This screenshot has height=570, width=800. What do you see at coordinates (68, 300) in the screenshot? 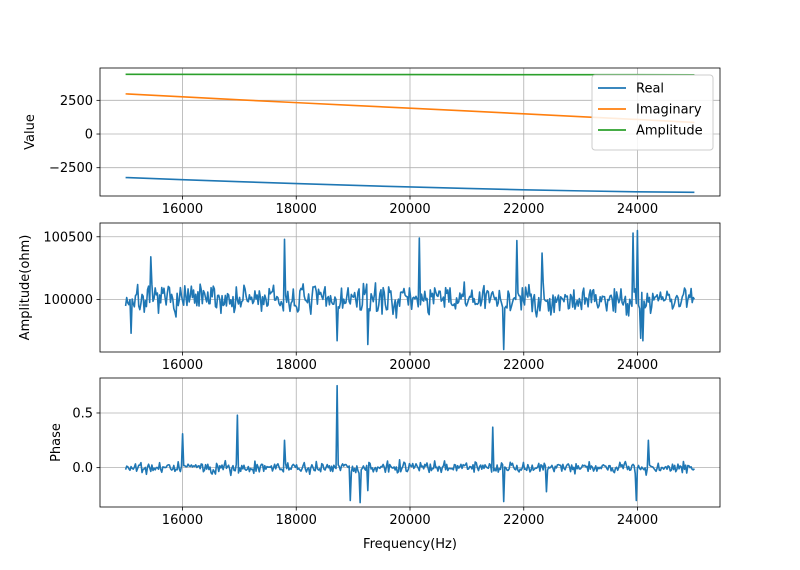
I see `y-tick-label: 100000` at bounding box center [68, 300].